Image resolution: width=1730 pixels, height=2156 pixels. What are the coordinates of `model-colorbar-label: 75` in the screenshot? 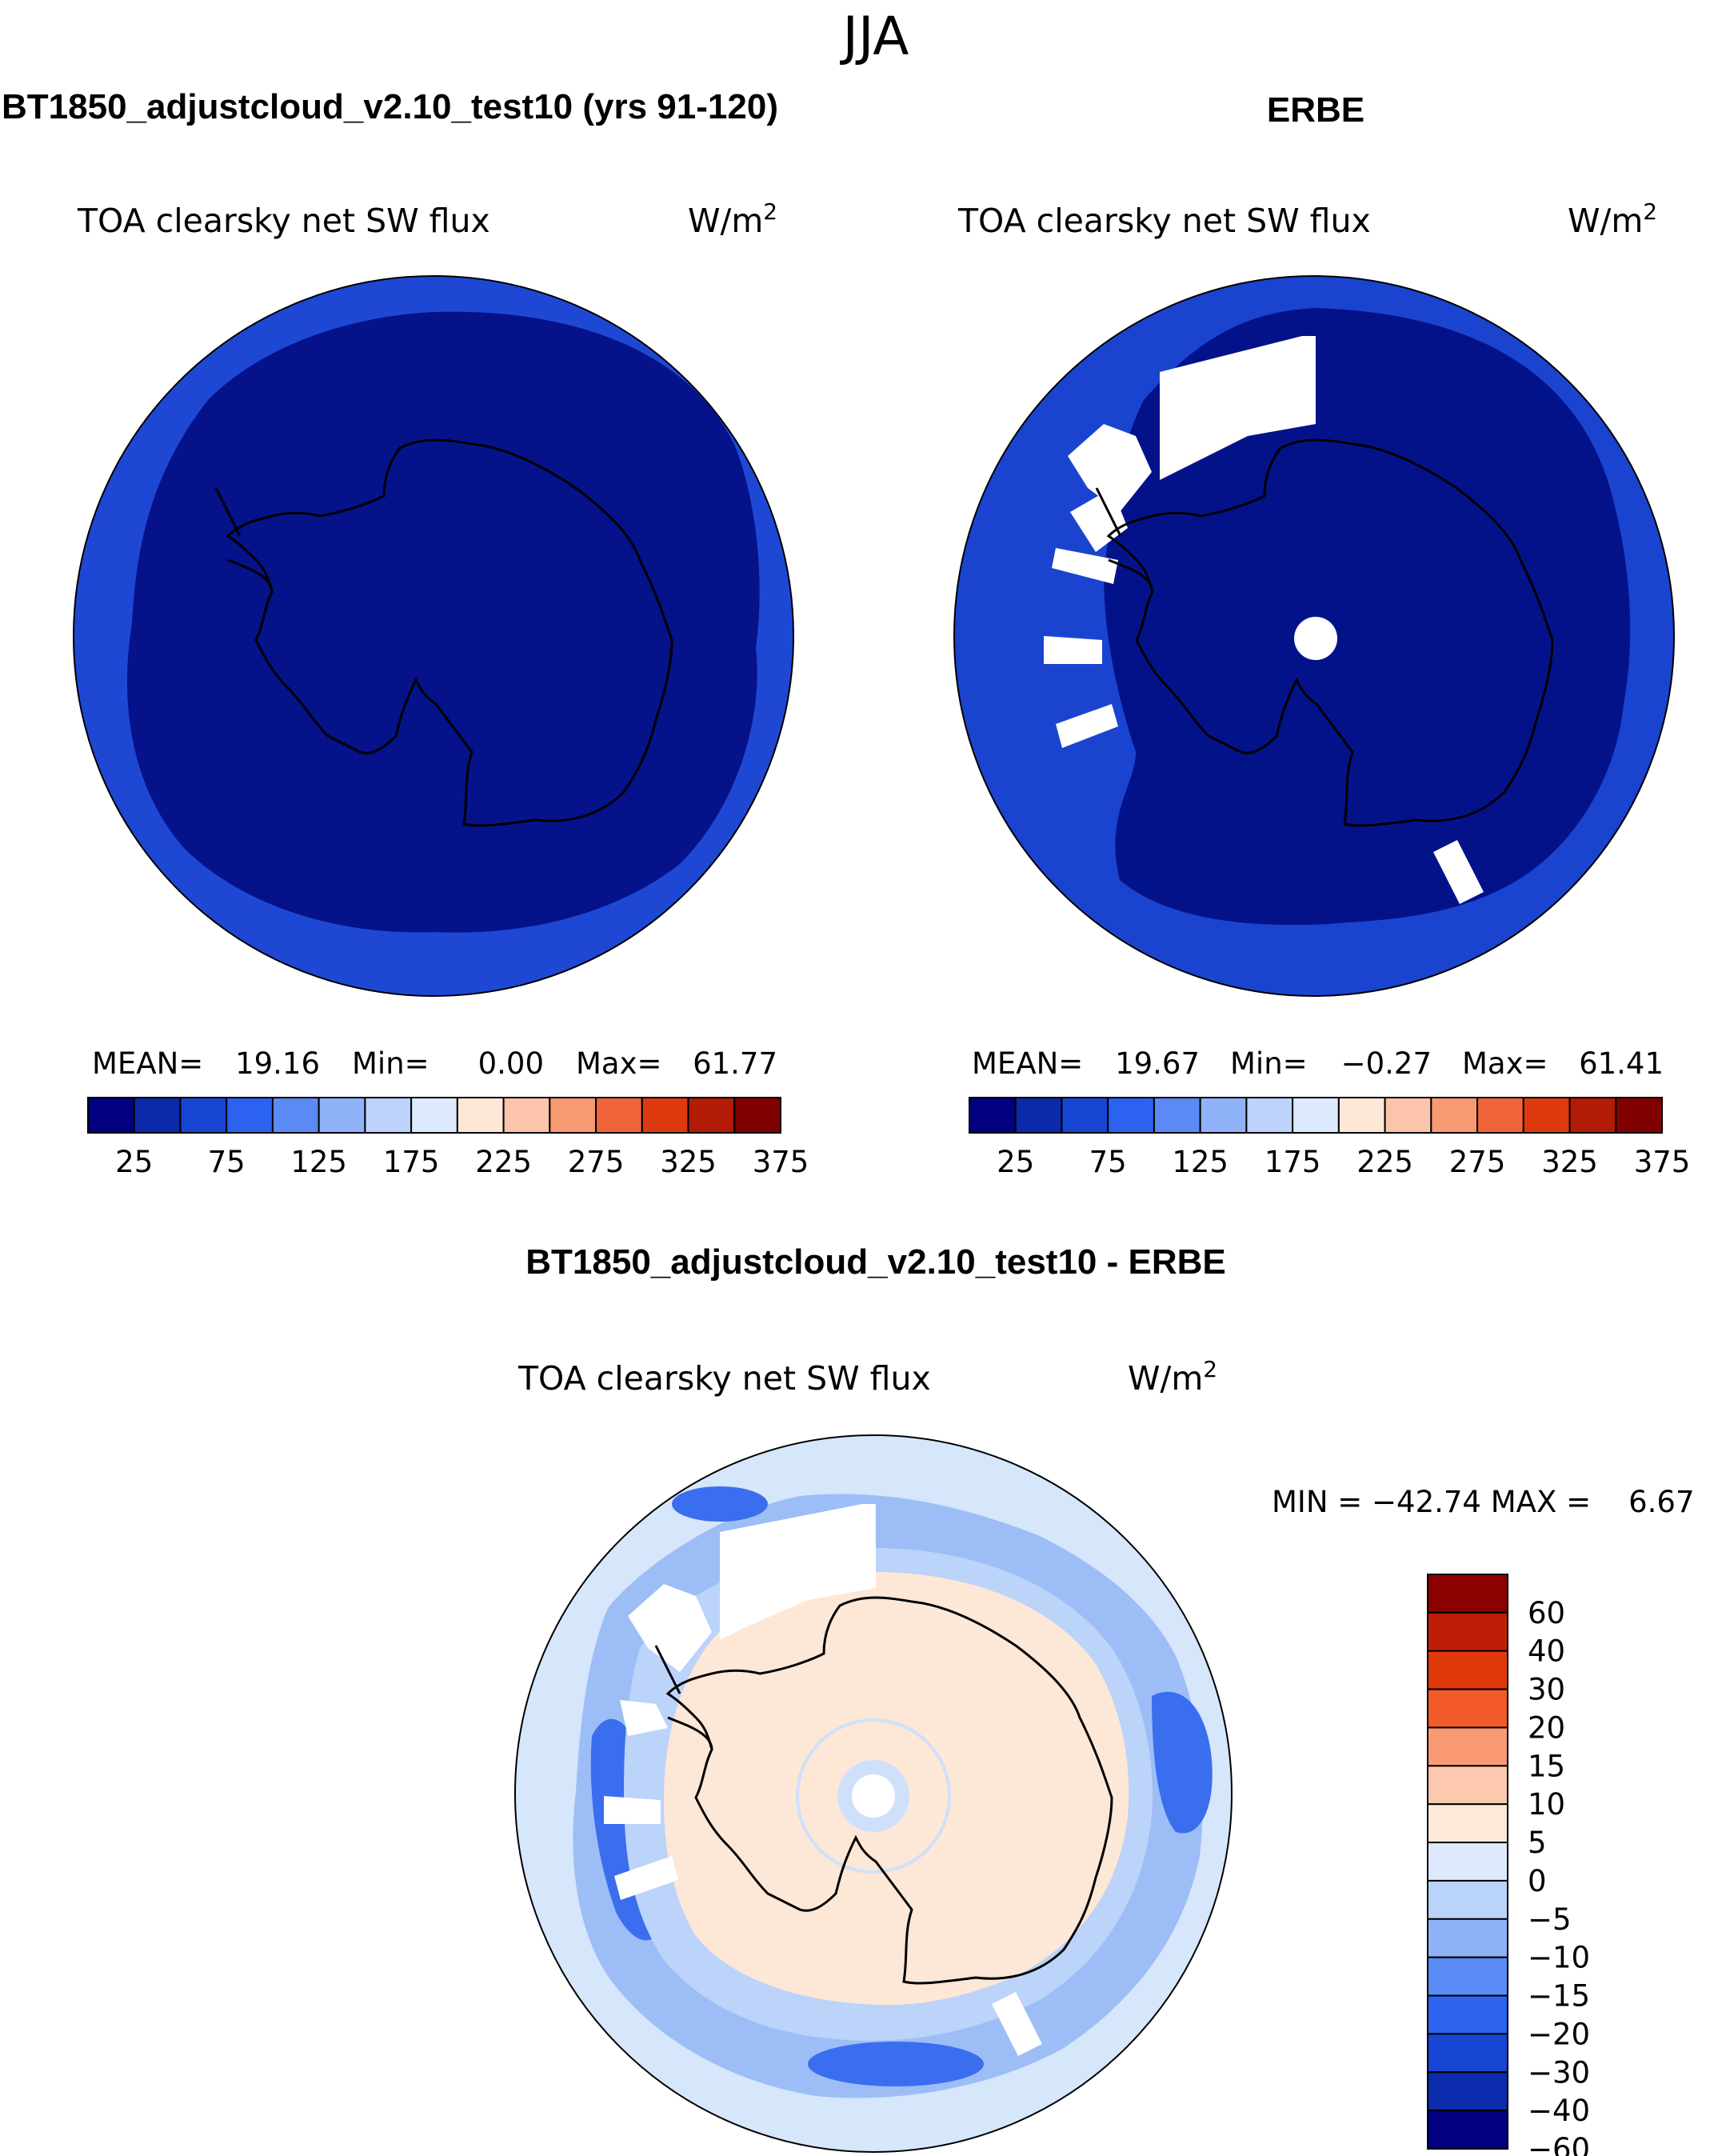 It's located at (227, 1162).